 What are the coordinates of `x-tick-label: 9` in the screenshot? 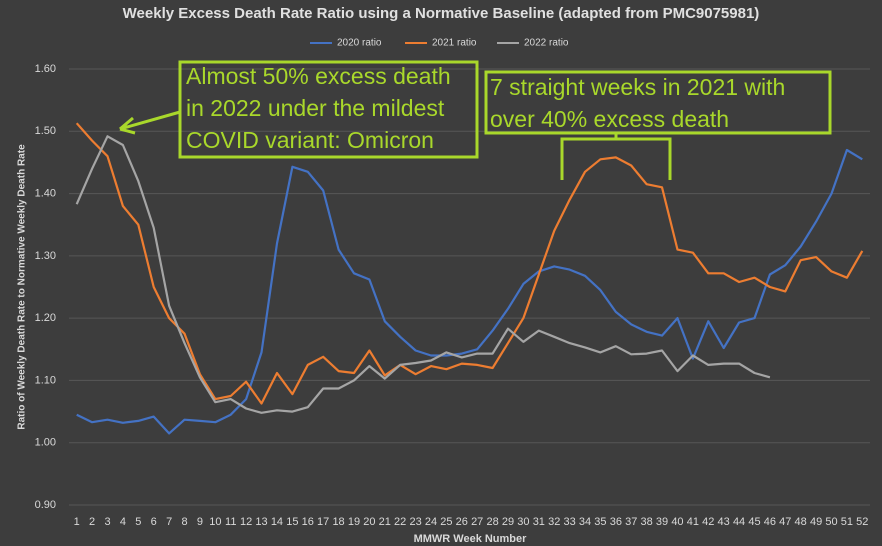 It's located at (200, 522).